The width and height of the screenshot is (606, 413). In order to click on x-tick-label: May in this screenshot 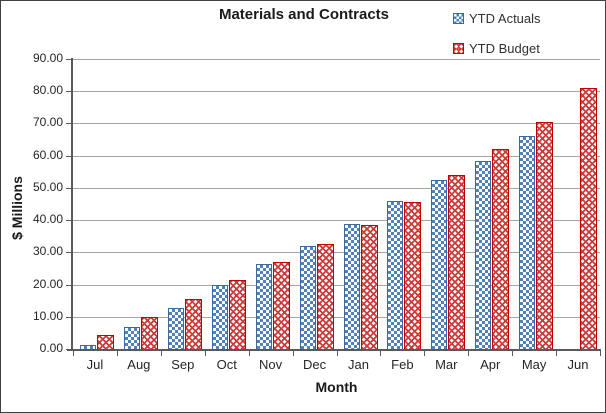, I will do `click(534, 364)`.